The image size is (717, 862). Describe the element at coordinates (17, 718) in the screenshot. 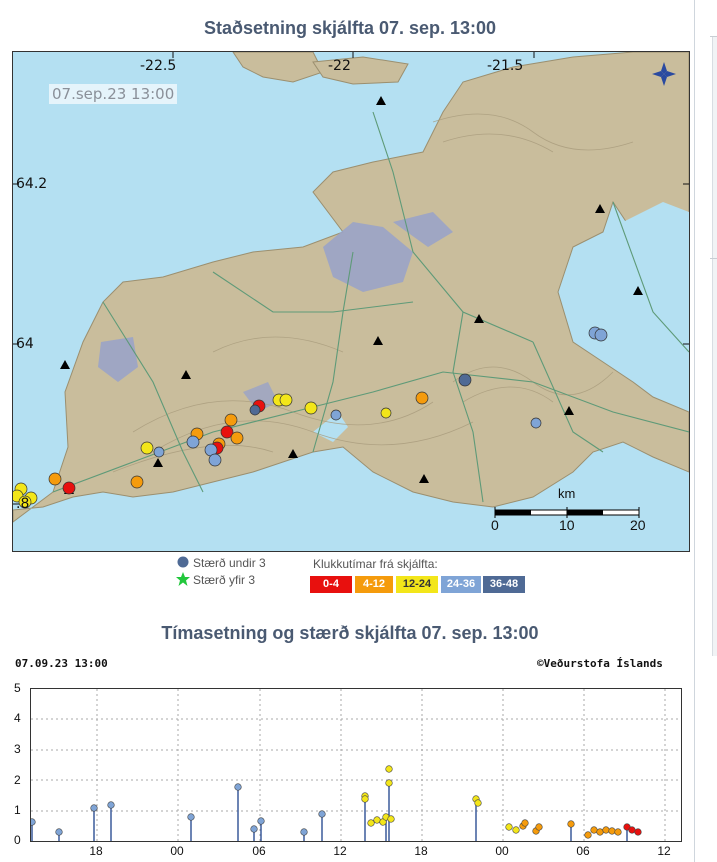

I see `y-tick: 4` at that location.